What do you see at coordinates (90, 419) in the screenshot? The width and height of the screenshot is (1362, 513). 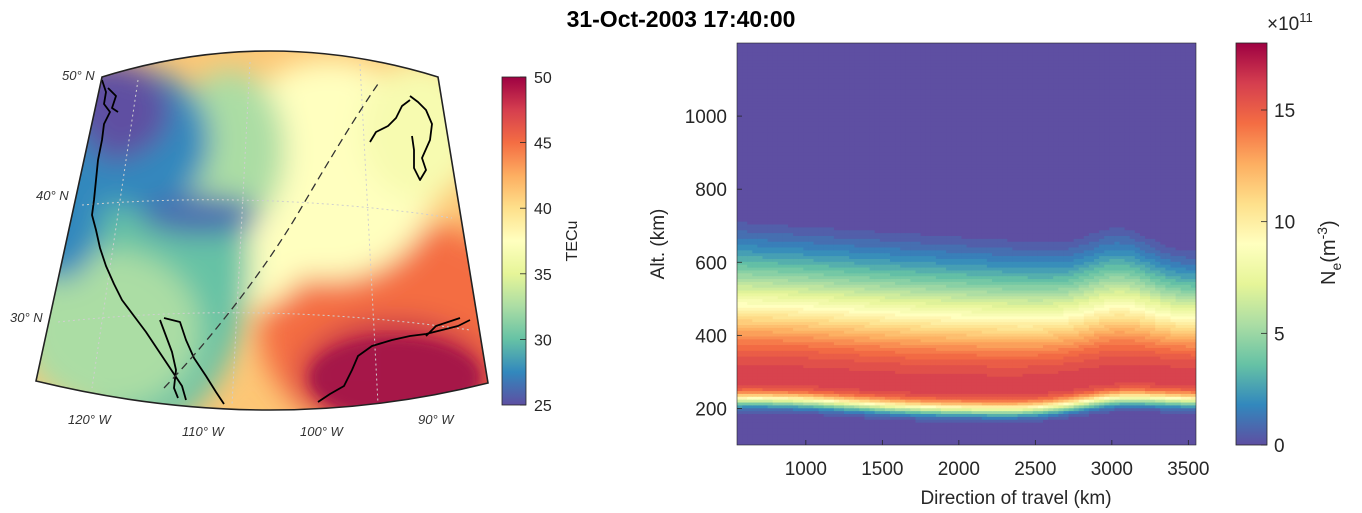 I see `lon-label-120: 120° W` at bounding box center [90, 419].